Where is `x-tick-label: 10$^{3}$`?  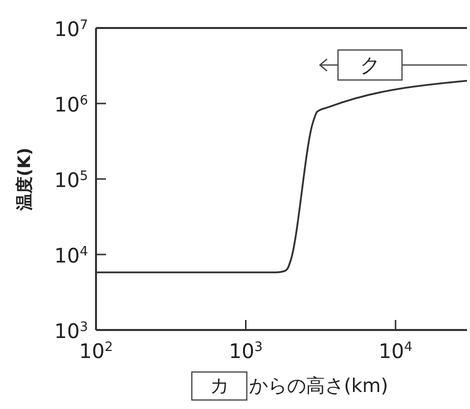
x-tick-label: 10$^{3}$ is located at coordinates (245, 351).